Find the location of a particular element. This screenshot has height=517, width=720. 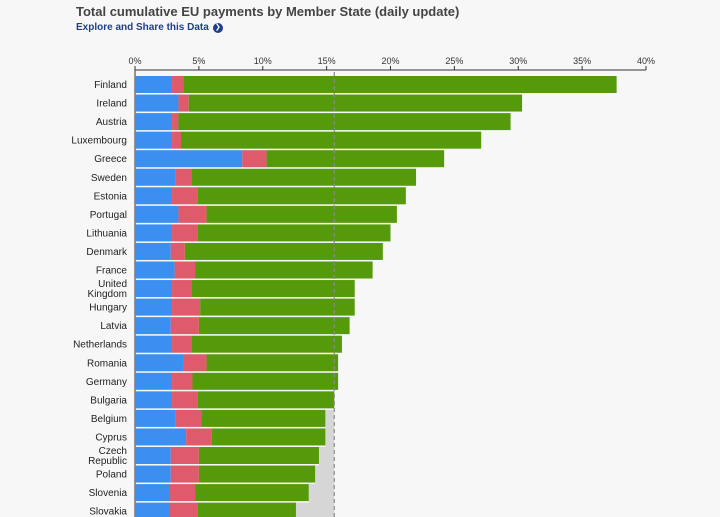

category-label: Austria is located at coordinates (112, 122).